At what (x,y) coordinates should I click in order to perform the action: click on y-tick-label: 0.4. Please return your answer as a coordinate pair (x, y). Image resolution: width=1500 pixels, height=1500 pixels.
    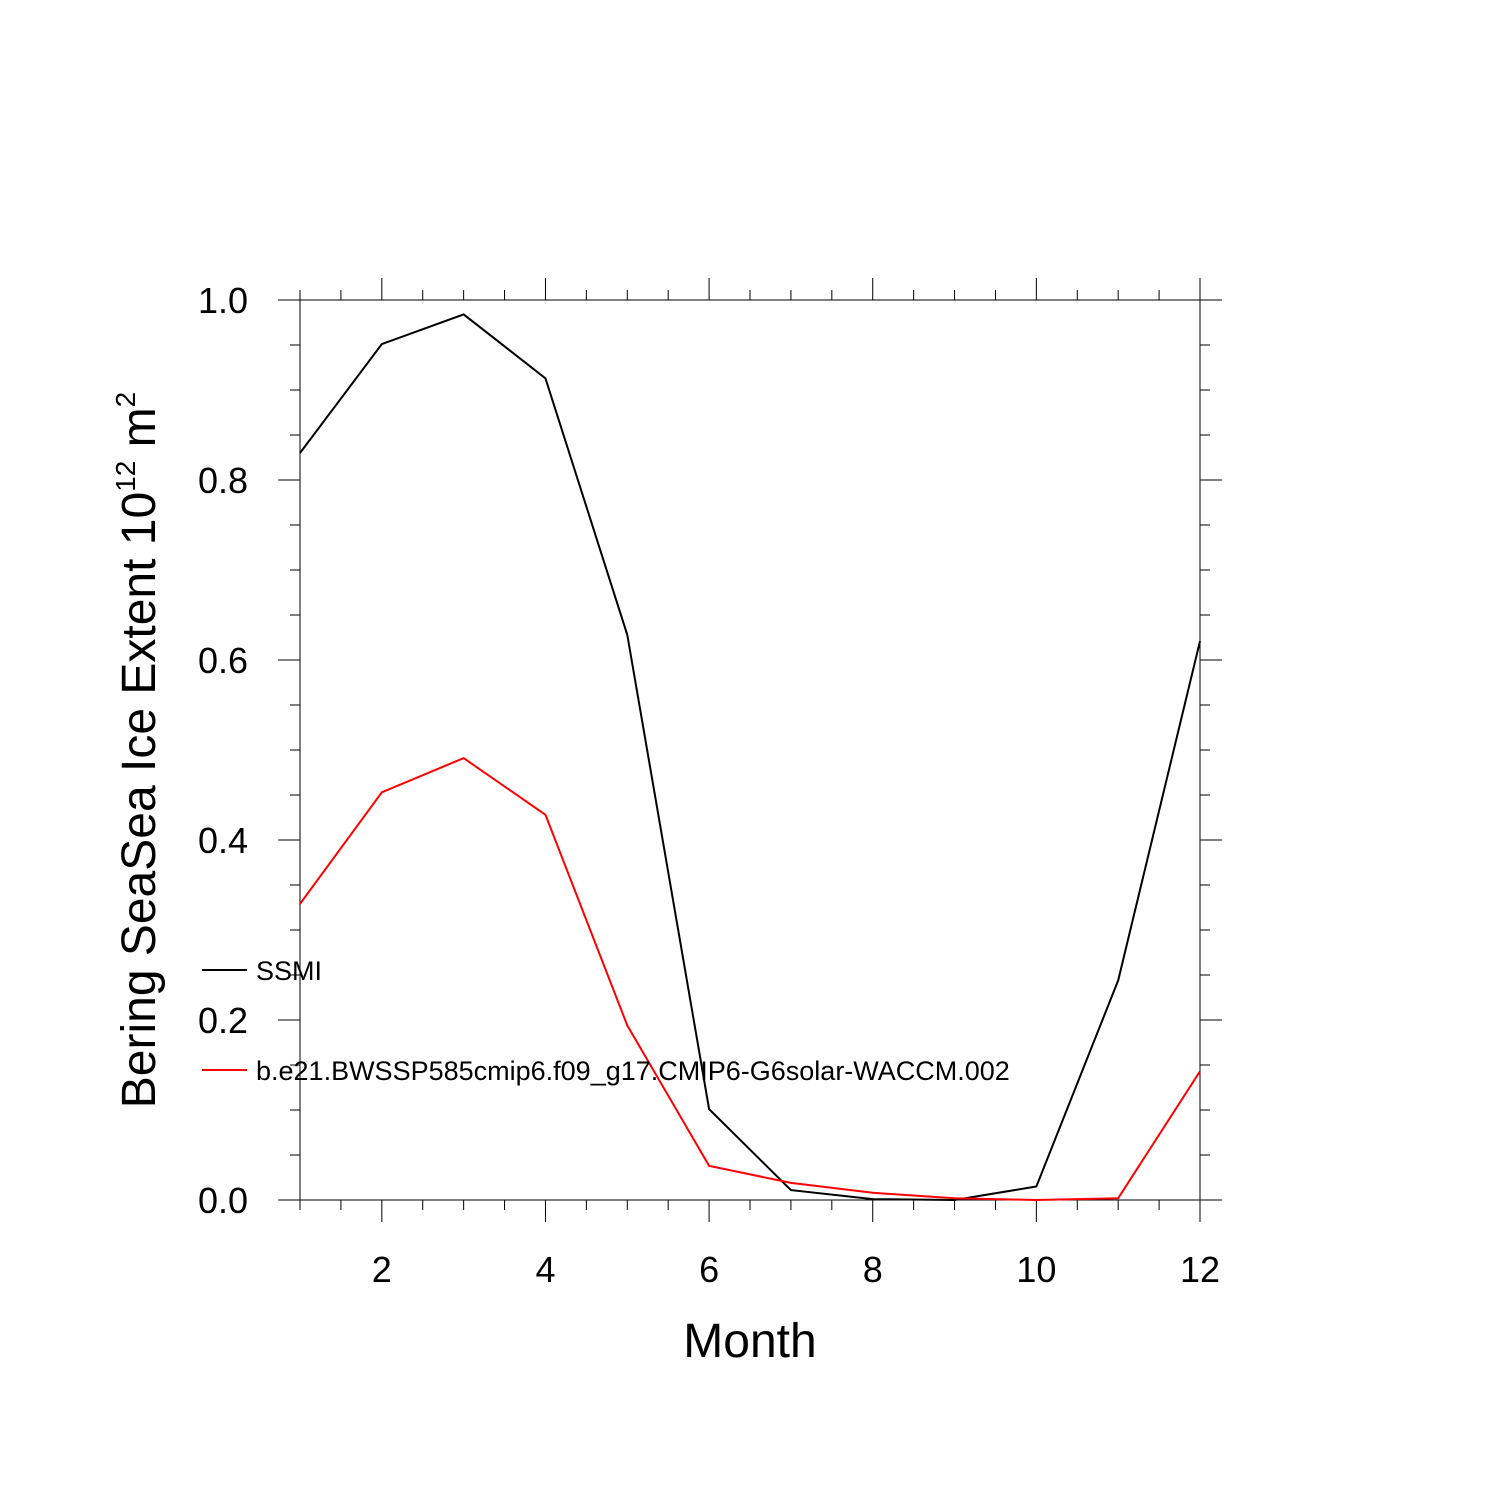
    Looking at the image, I should click on (223, 840).